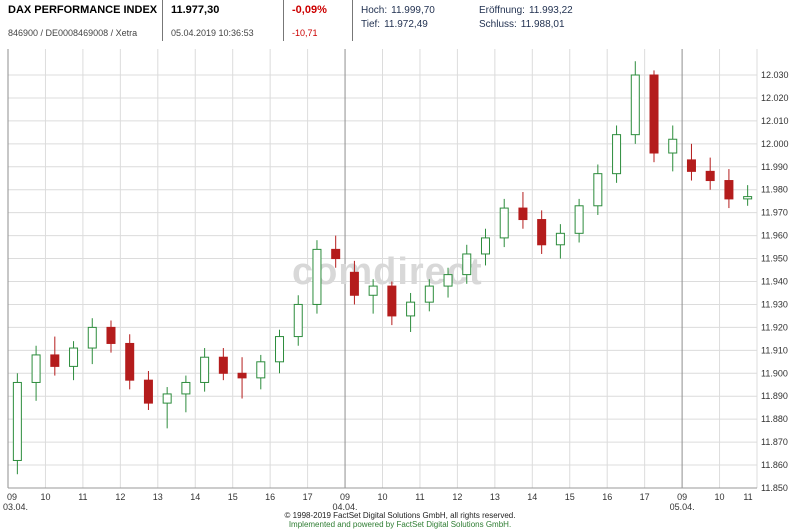  What do you see at coordinates (542, 24) in the screenshot?
I see `stat-value: 11.988,01` at bounding box center [542, 24].